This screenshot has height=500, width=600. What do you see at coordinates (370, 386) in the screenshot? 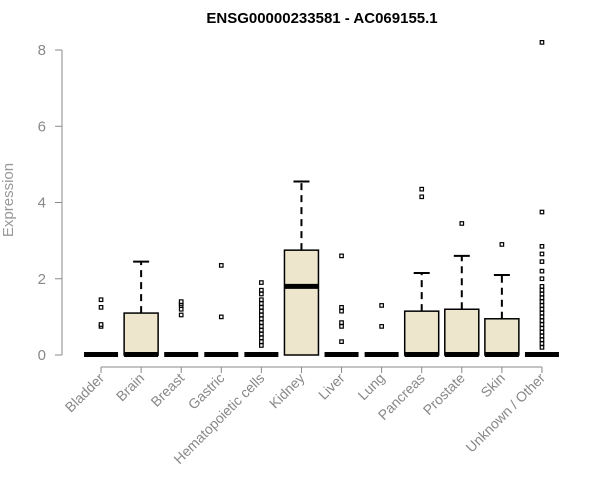
I see `x-tick-label: Lung` at bounding box center [370, 386].